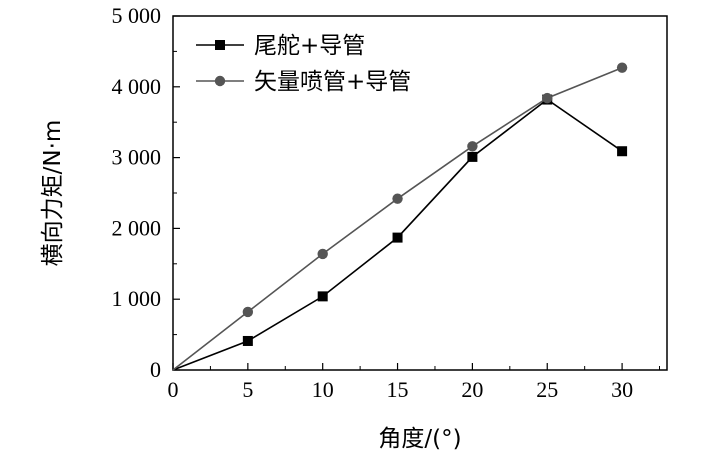  I want to click on legend-marker-square, so click(220, 45).